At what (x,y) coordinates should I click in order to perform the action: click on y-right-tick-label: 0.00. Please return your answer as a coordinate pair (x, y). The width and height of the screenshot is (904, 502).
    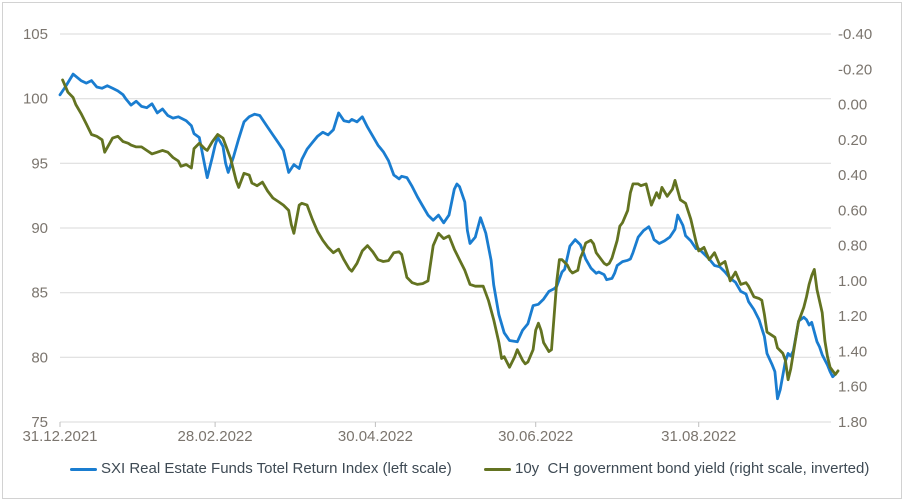
    Looking at the image, I should click on (852, 105).